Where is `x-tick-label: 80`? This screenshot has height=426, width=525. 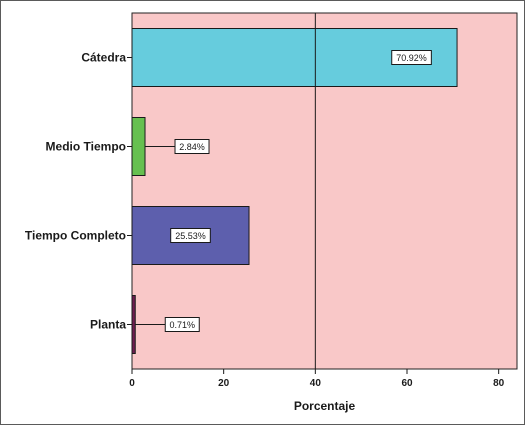
x-tick-label: 80 is located at coordinates (499, 383).